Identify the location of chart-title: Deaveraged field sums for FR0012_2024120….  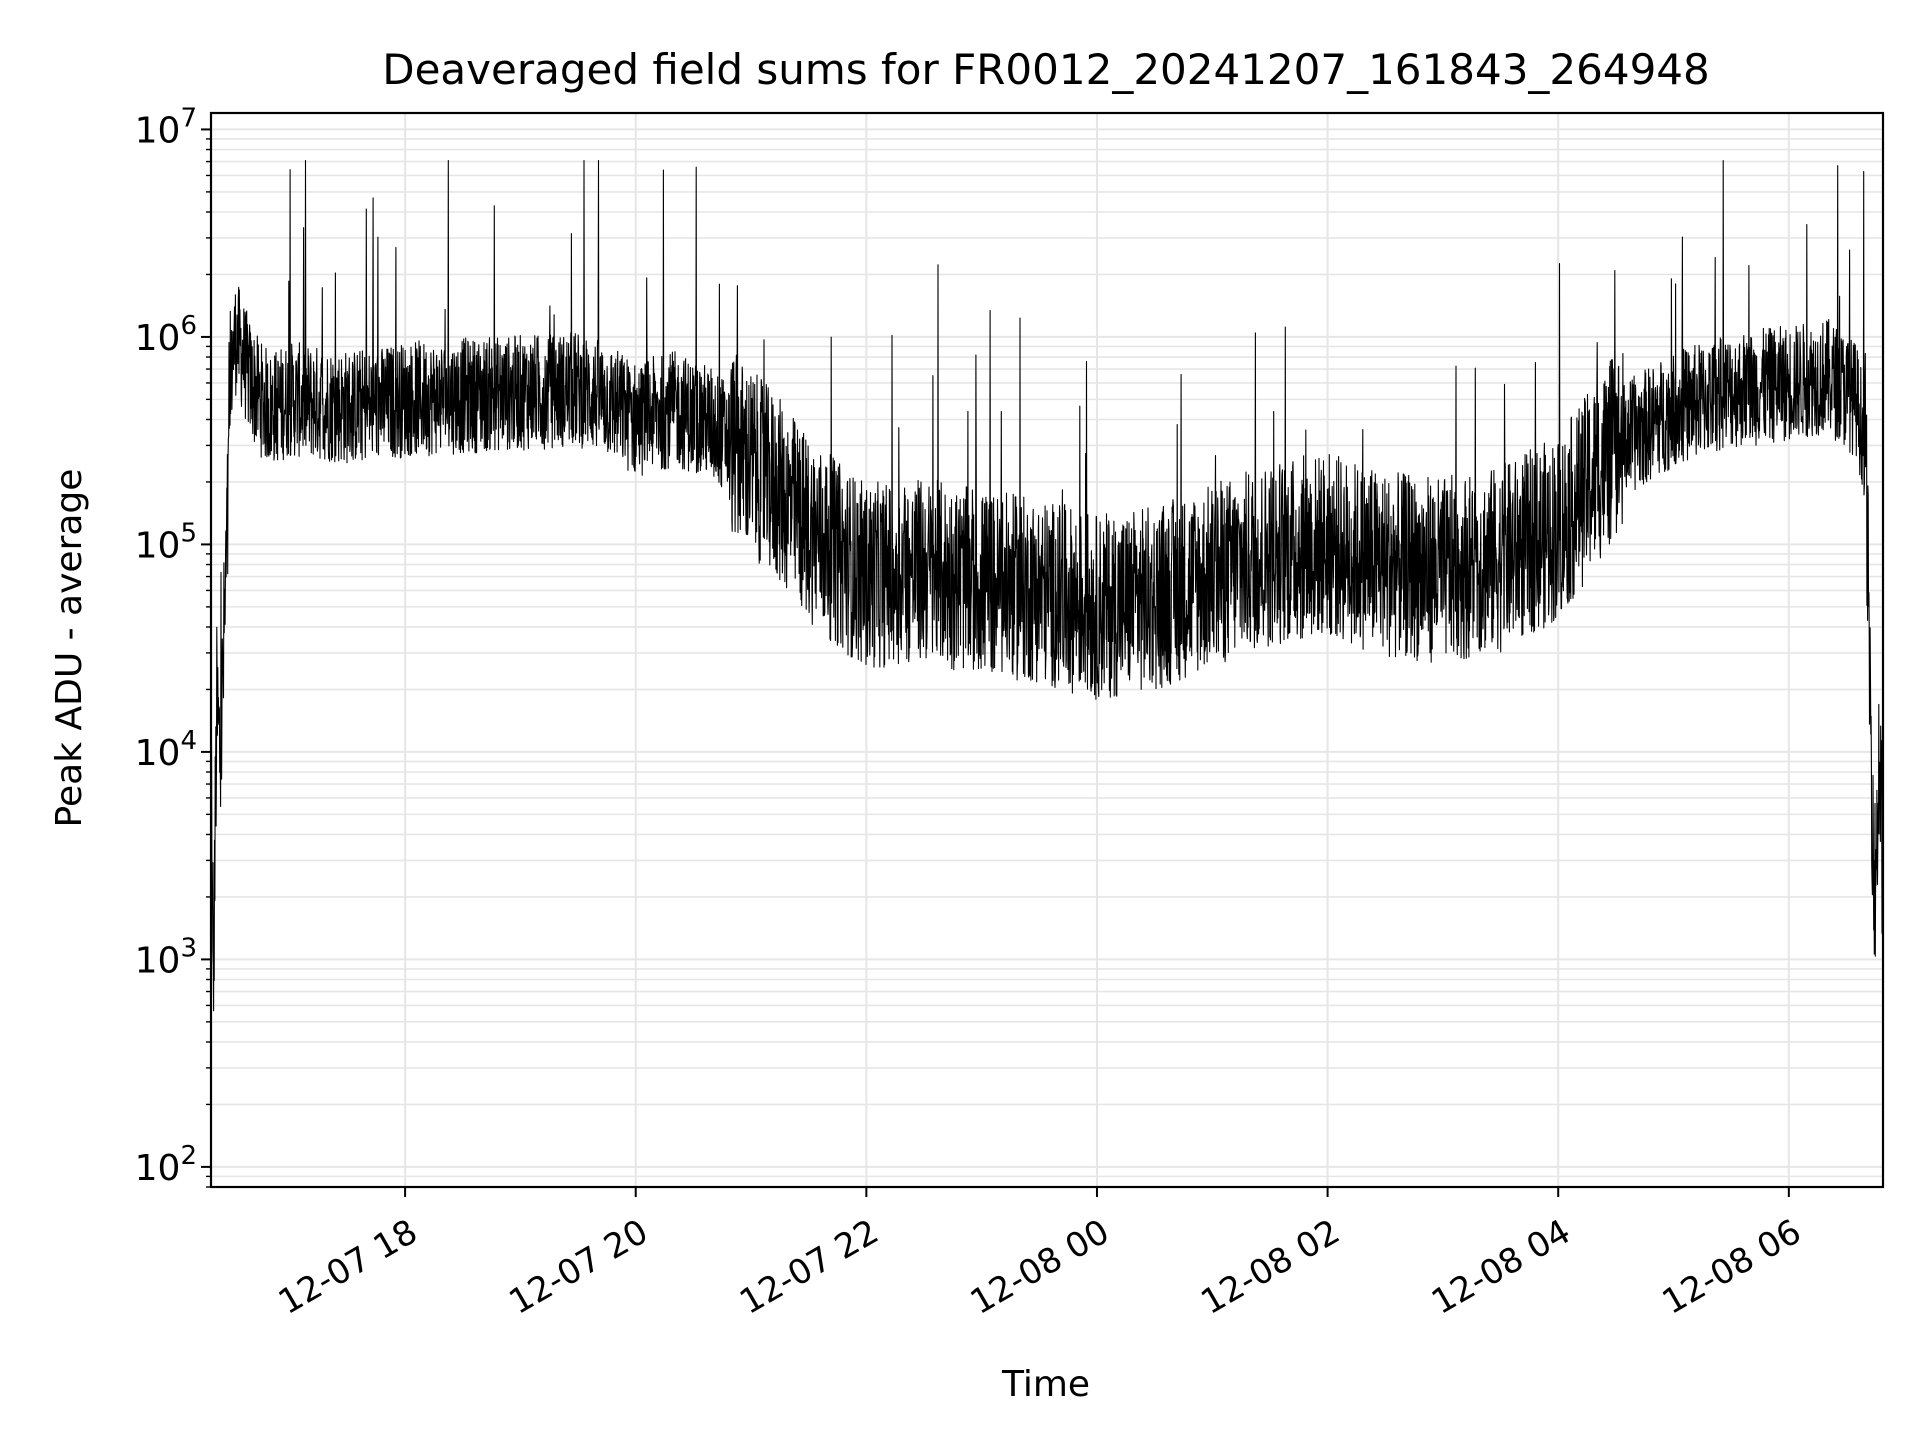
(1046, 69).